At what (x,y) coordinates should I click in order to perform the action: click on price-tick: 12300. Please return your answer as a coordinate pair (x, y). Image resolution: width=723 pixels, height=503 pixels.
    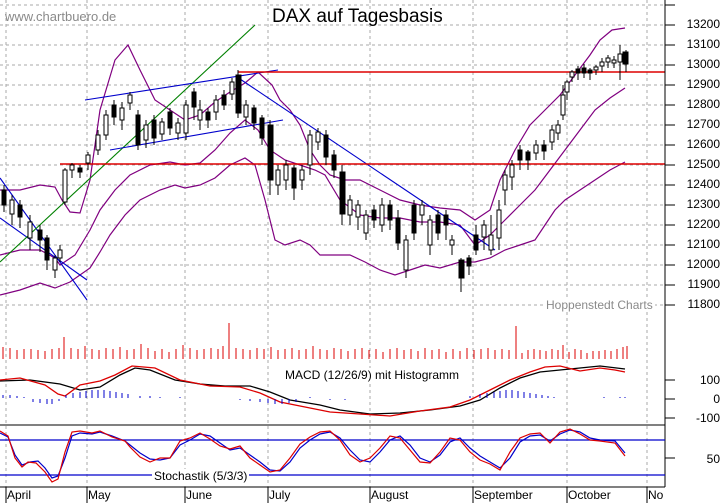
    Looking at the image, I should click on (703, 204).